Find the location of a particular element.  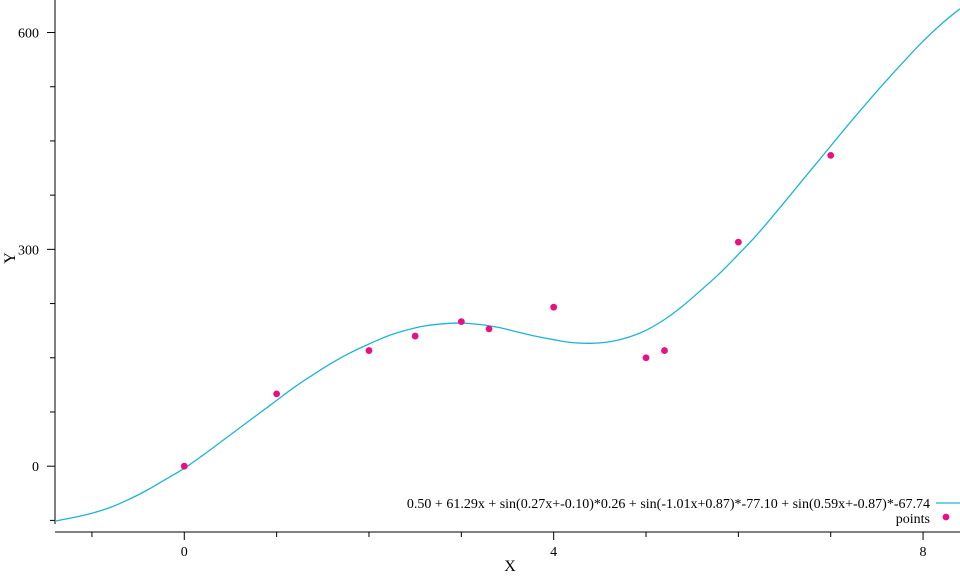

legend-entry-points-swatch is located at coordinates (946, 517).